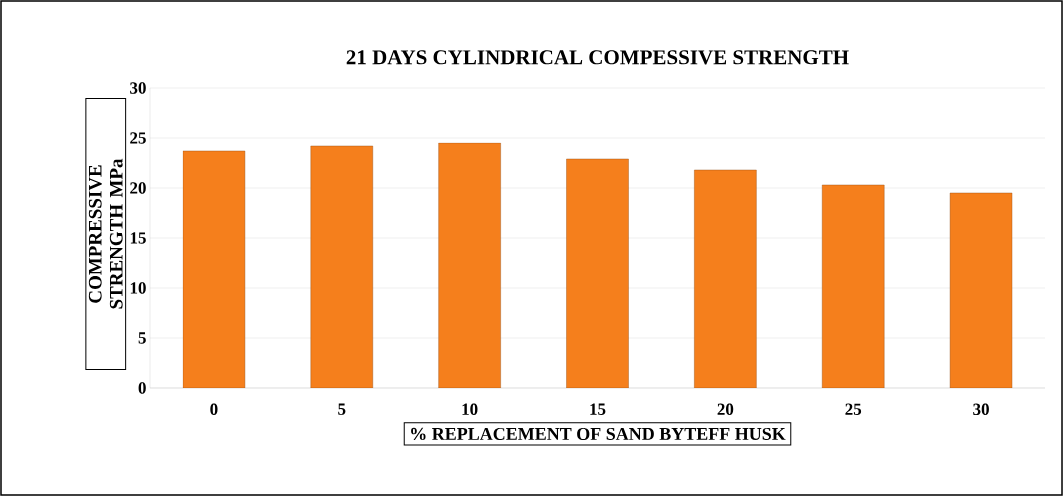 This screenshot has width=1063, height=496. I want to click on x-tick-label: 15, so click(598, 409).